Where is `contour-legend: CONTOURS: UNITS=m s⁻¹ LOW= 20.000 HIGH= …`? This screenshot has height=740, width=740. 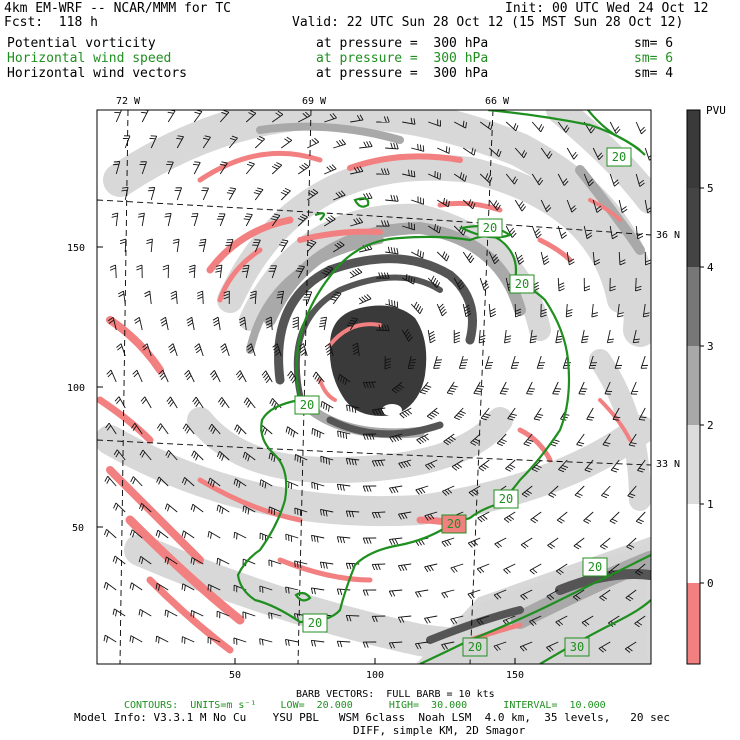
contour-legend: CONTOURS: UNITS=m s⁻¹ LOW= 20.000 HIGH= … is located at coordinates (365, 705).